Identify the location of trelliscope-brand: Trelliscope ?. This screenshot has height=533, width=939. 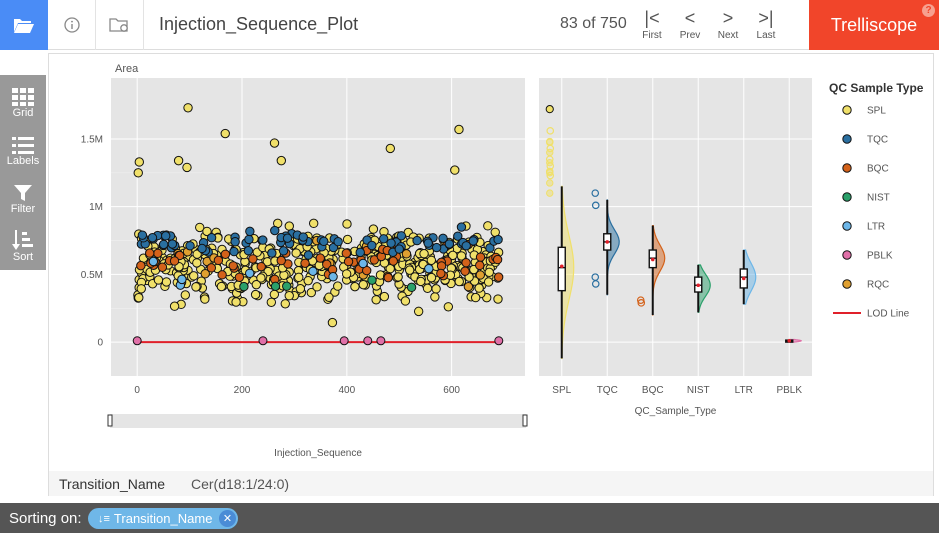
(874, 25).